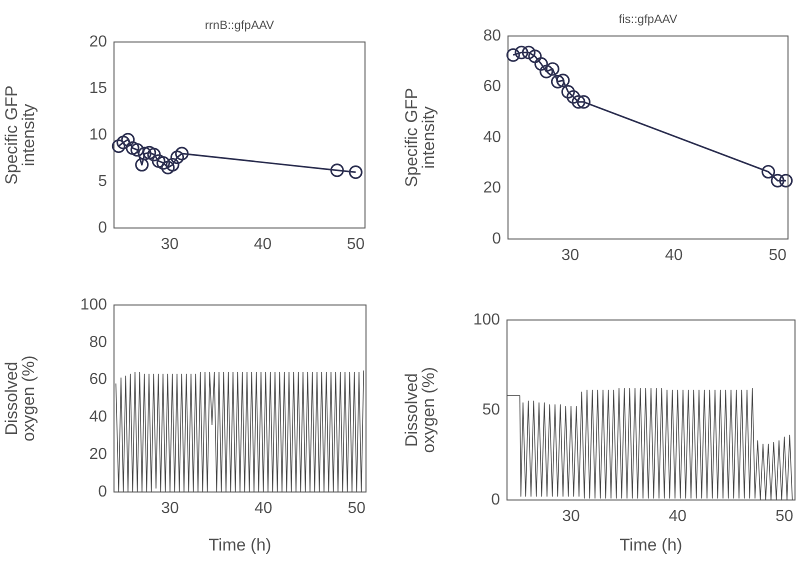  Describe the element at coordinates (98, 88) in the screenshot. I see `y-tick-label: 15` at that location.